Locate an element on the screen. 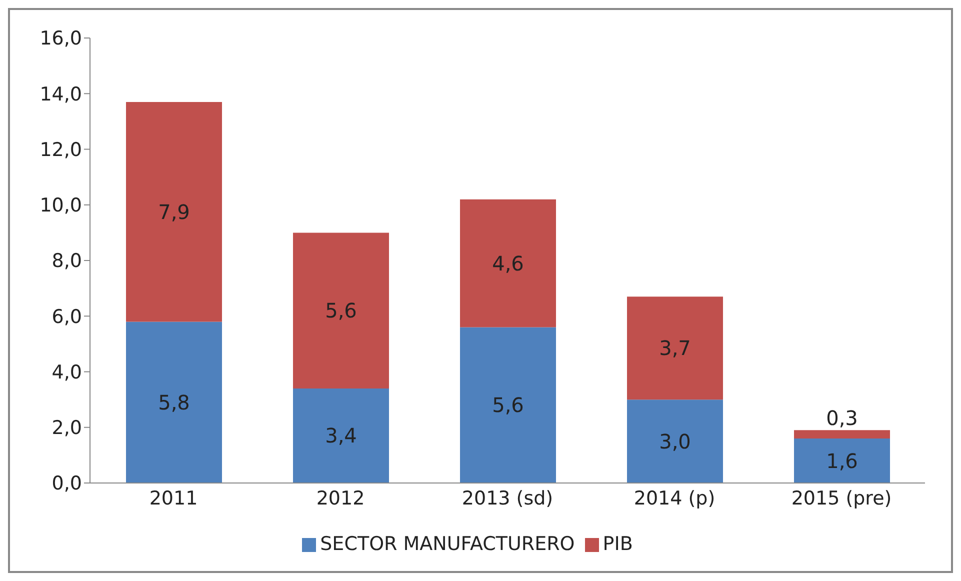 The image size is (961, 581). data-label: 4,6 is located at coordinates (508, 263).